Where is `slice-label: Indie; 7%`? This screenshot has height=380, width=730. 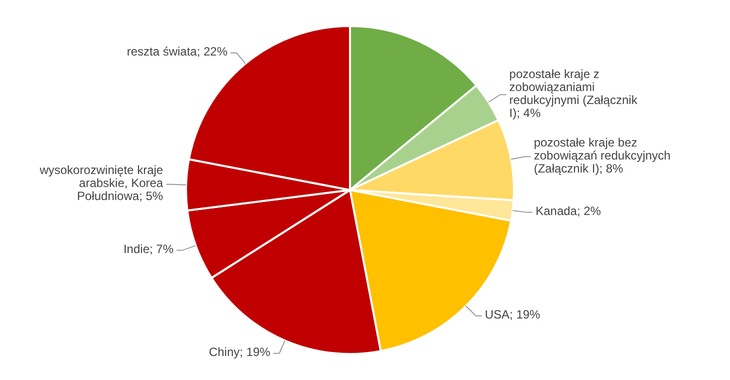 slice-label: Indie; 7% is located at coordinates (148, 249).